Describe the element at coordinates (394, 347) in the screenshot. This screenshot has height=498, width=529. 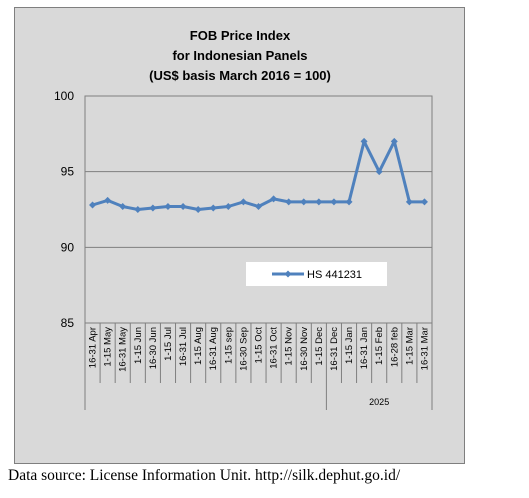
I see `x-tick-label: 16-28 feb` at that location.